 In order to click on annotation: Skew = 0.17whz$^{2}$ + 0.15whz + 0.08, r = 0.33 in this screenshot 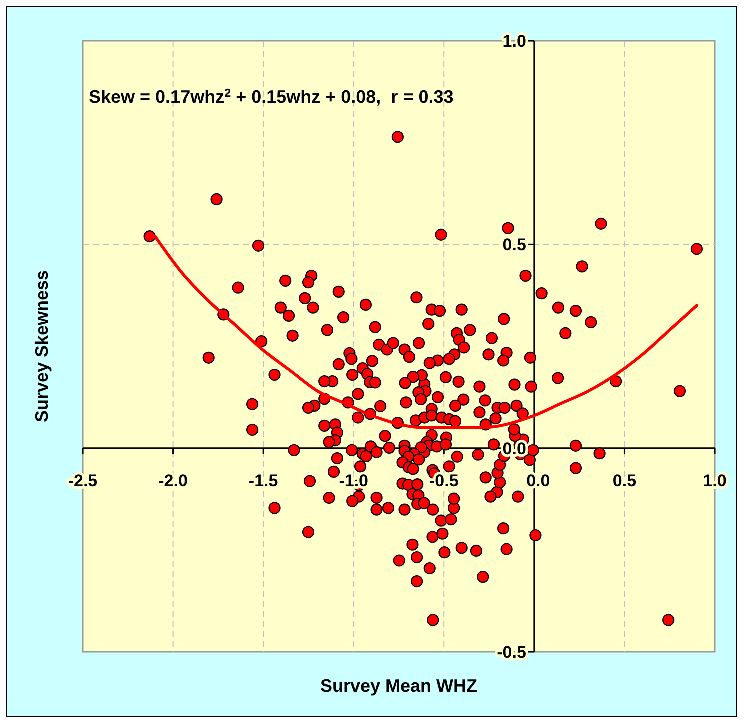, I will do `click(271, 96)`.